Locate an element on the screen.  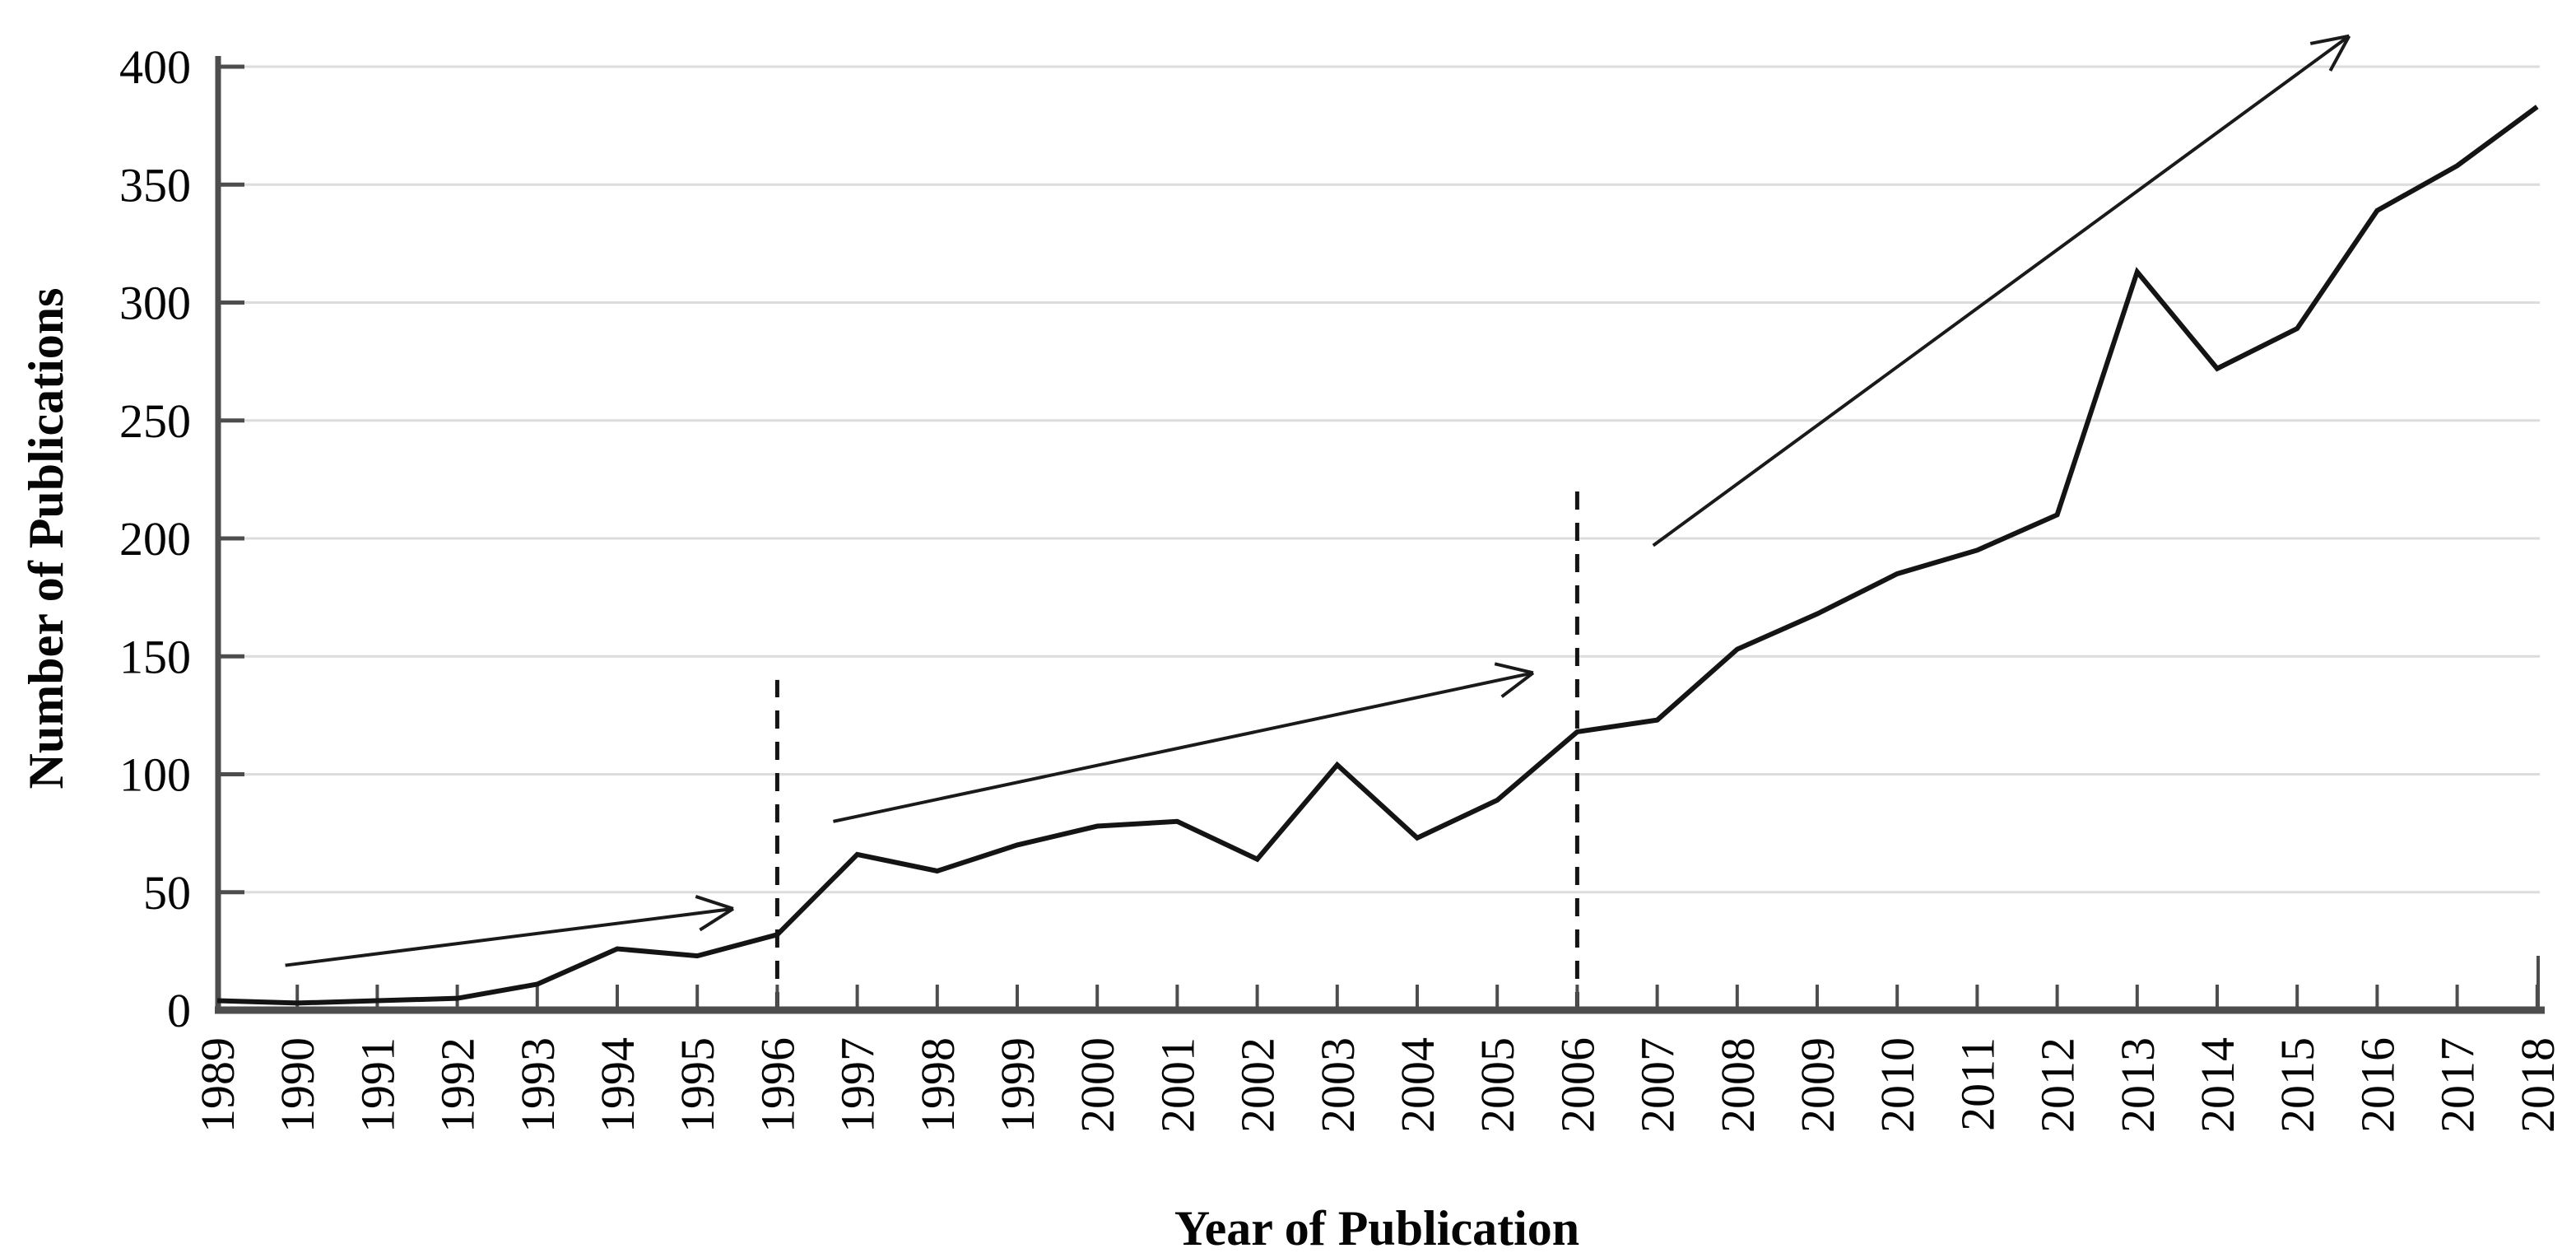
x-tick-label-2009: 2009 is located at coordinates (1817, 1085).